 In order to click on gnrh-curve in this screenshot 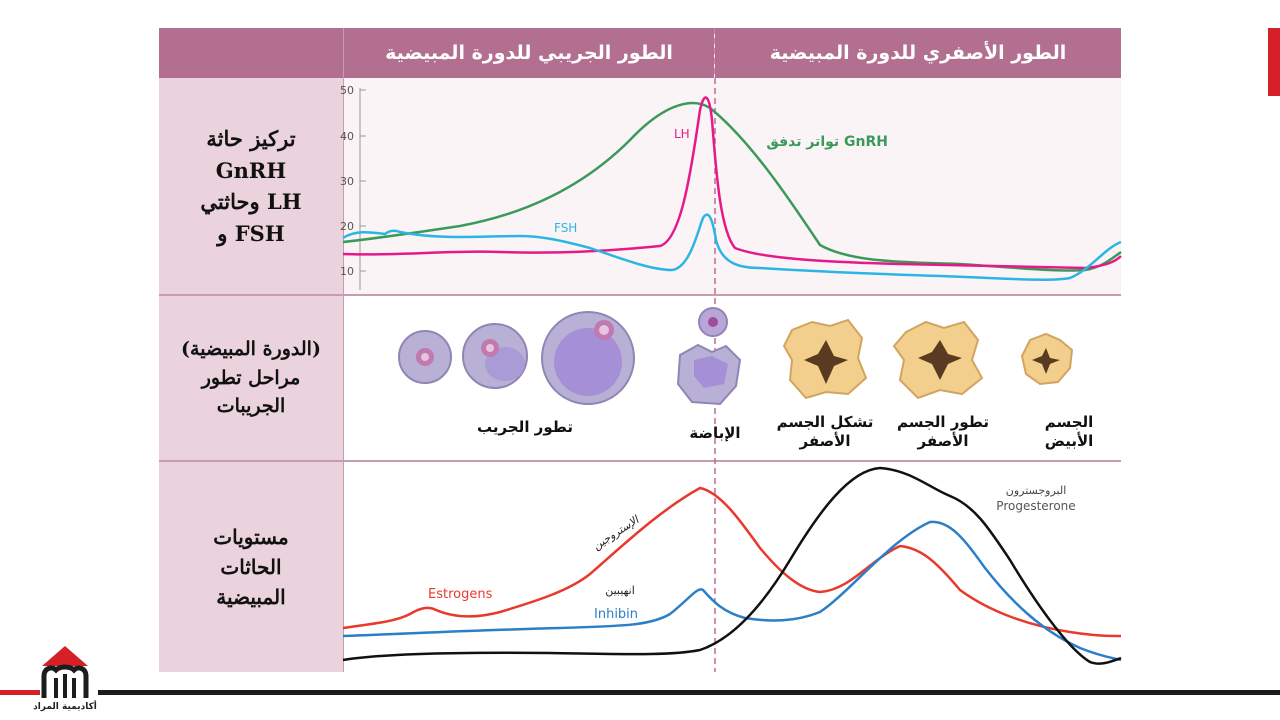, I will do `click(732, 186)`.